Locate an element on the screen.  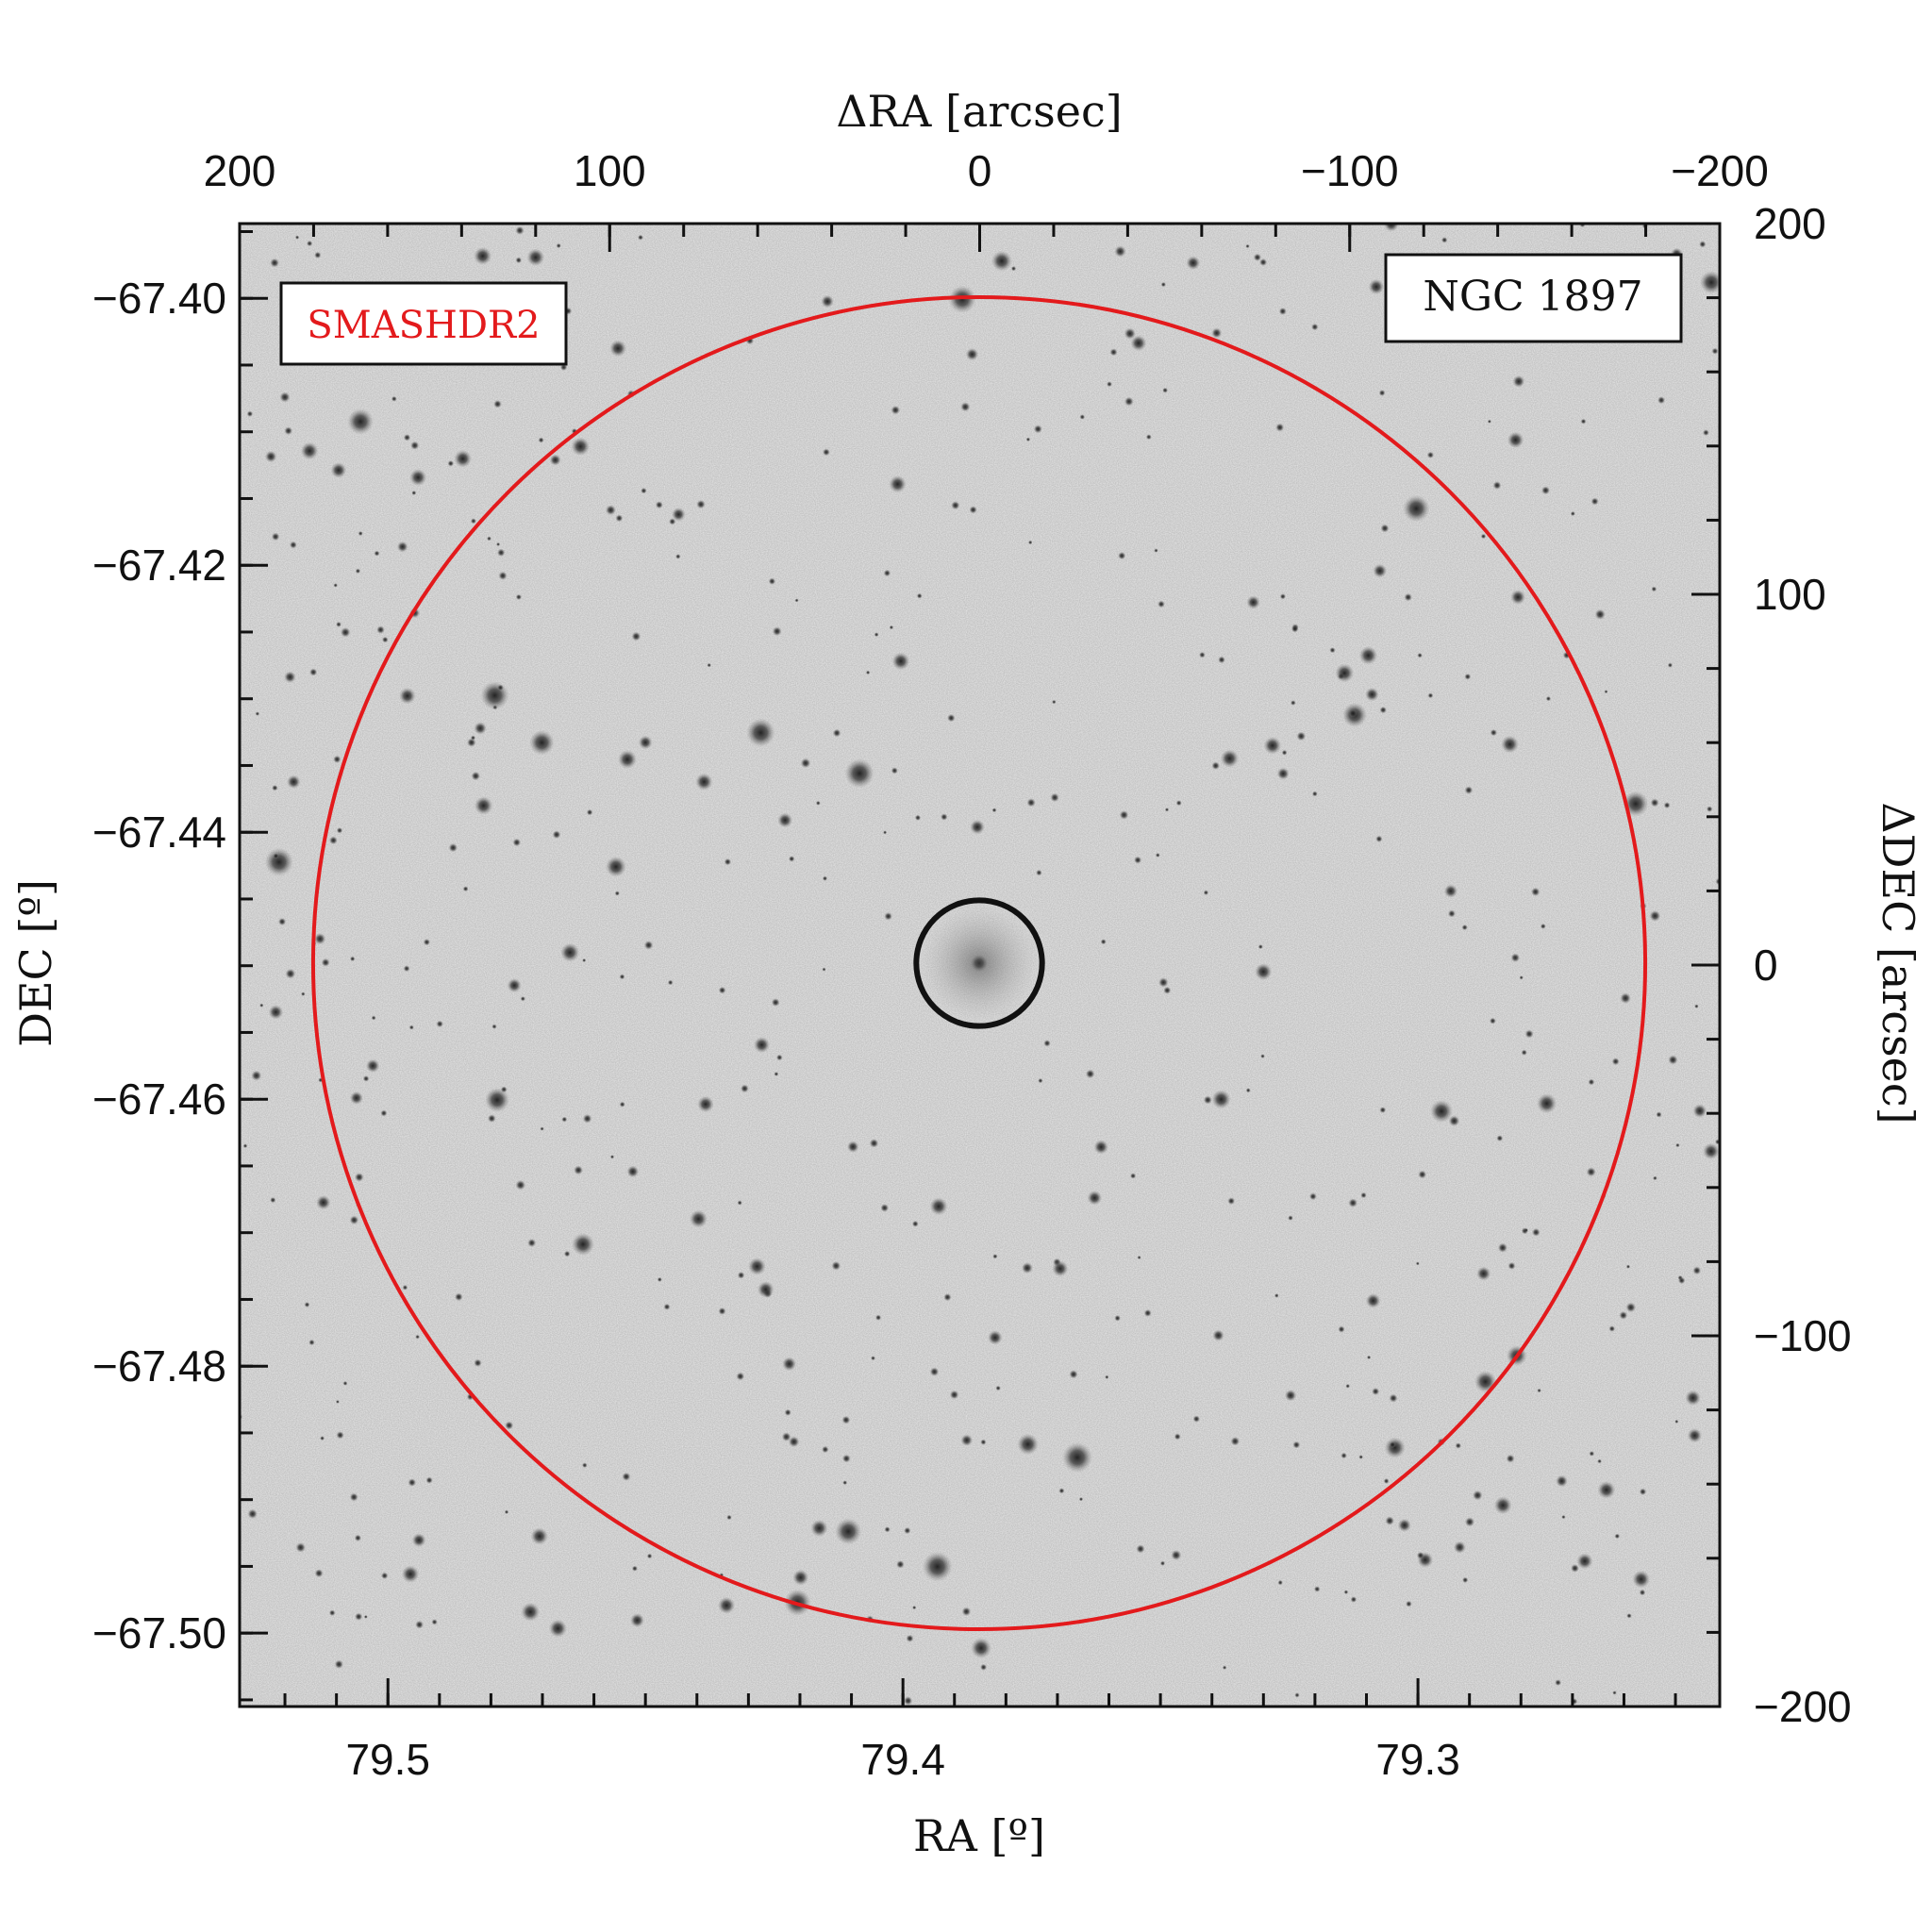
tick-label: −100 is located at coordinates (1803, 1336).